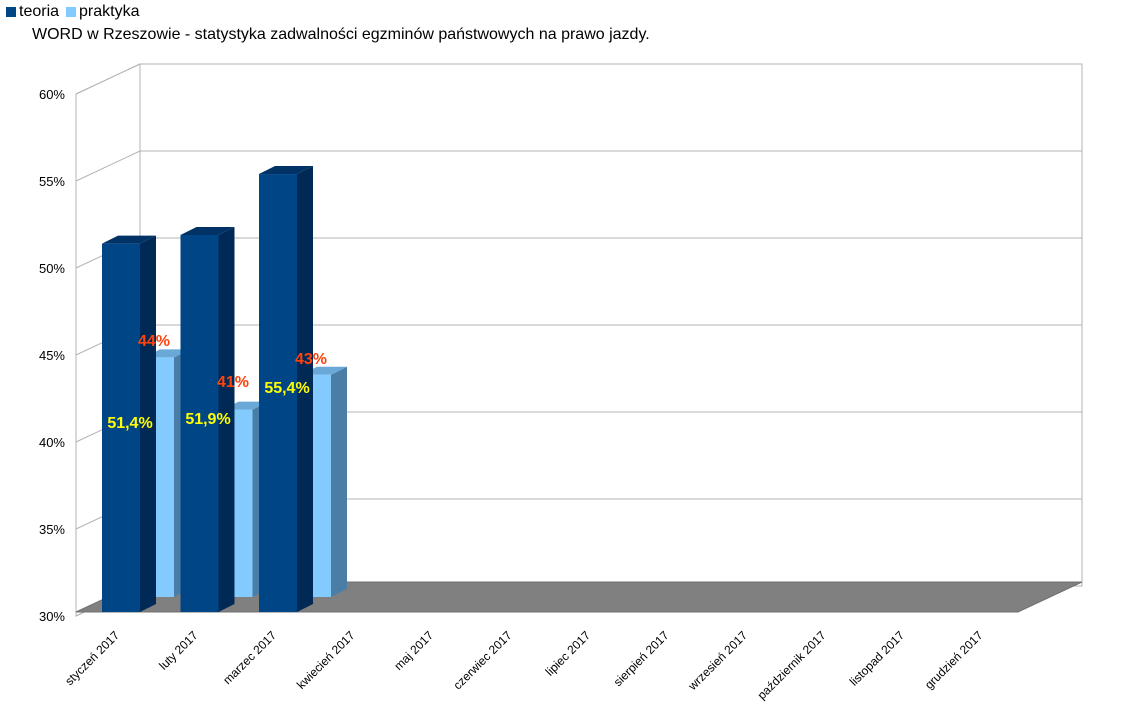 Image resolution: width=1123 pixels, height=726 pixels. Describe the element at coordinates (792, 665) in the screenshot. I see `x-tick-label: październik 2017` at that location.